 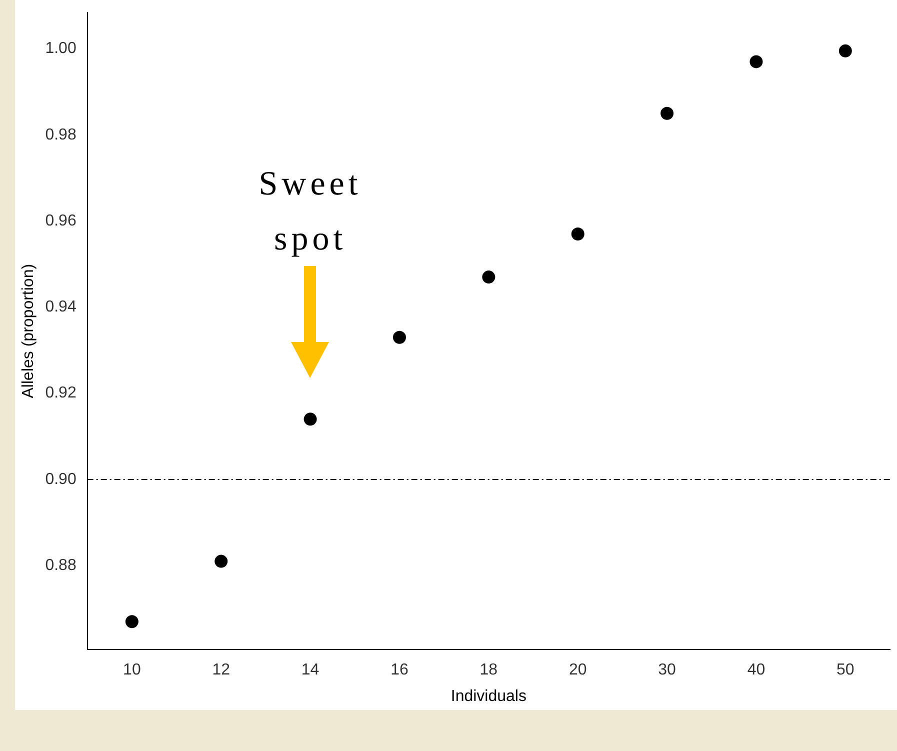 I want to click on annotation: Sweet spot, so click(x=310, y=212).